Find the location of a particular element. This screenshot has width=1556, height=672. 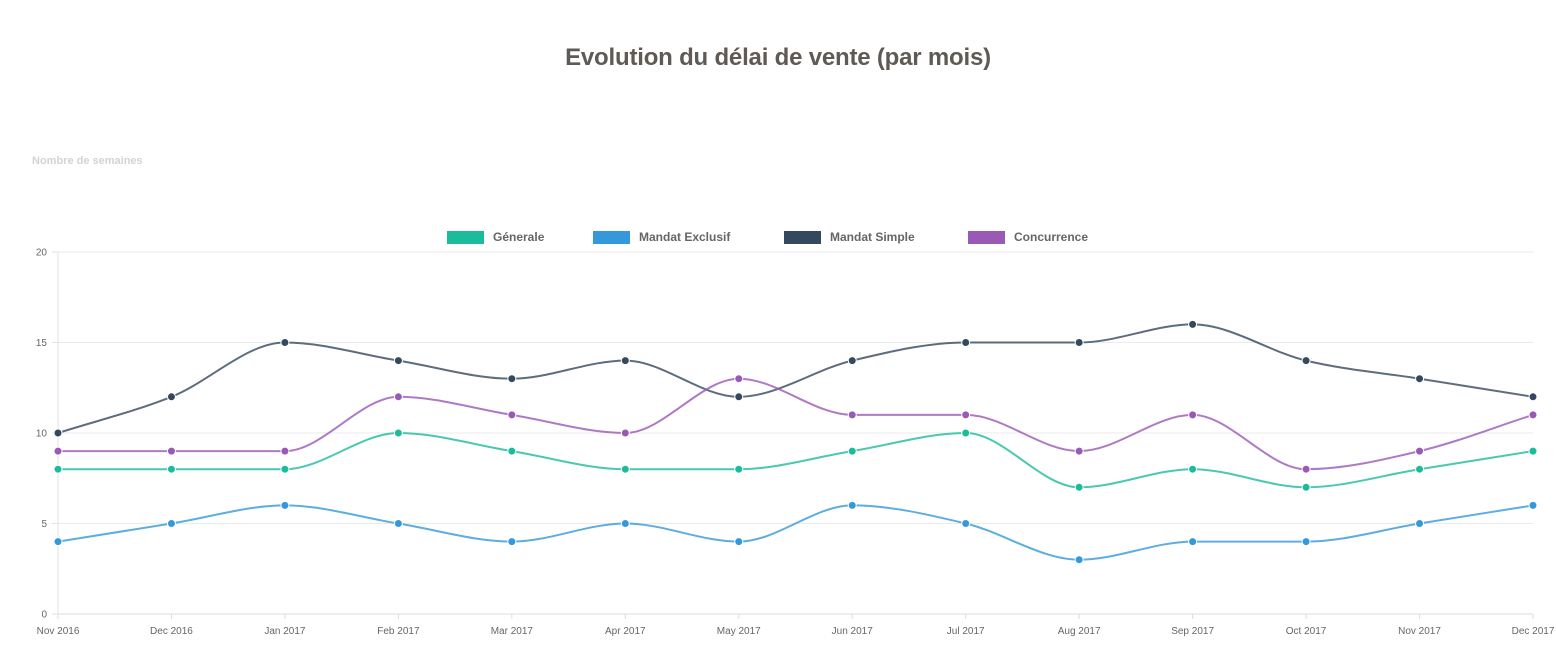

x-tick-label: Dec 2017 is located at coordinates (1533, 631).